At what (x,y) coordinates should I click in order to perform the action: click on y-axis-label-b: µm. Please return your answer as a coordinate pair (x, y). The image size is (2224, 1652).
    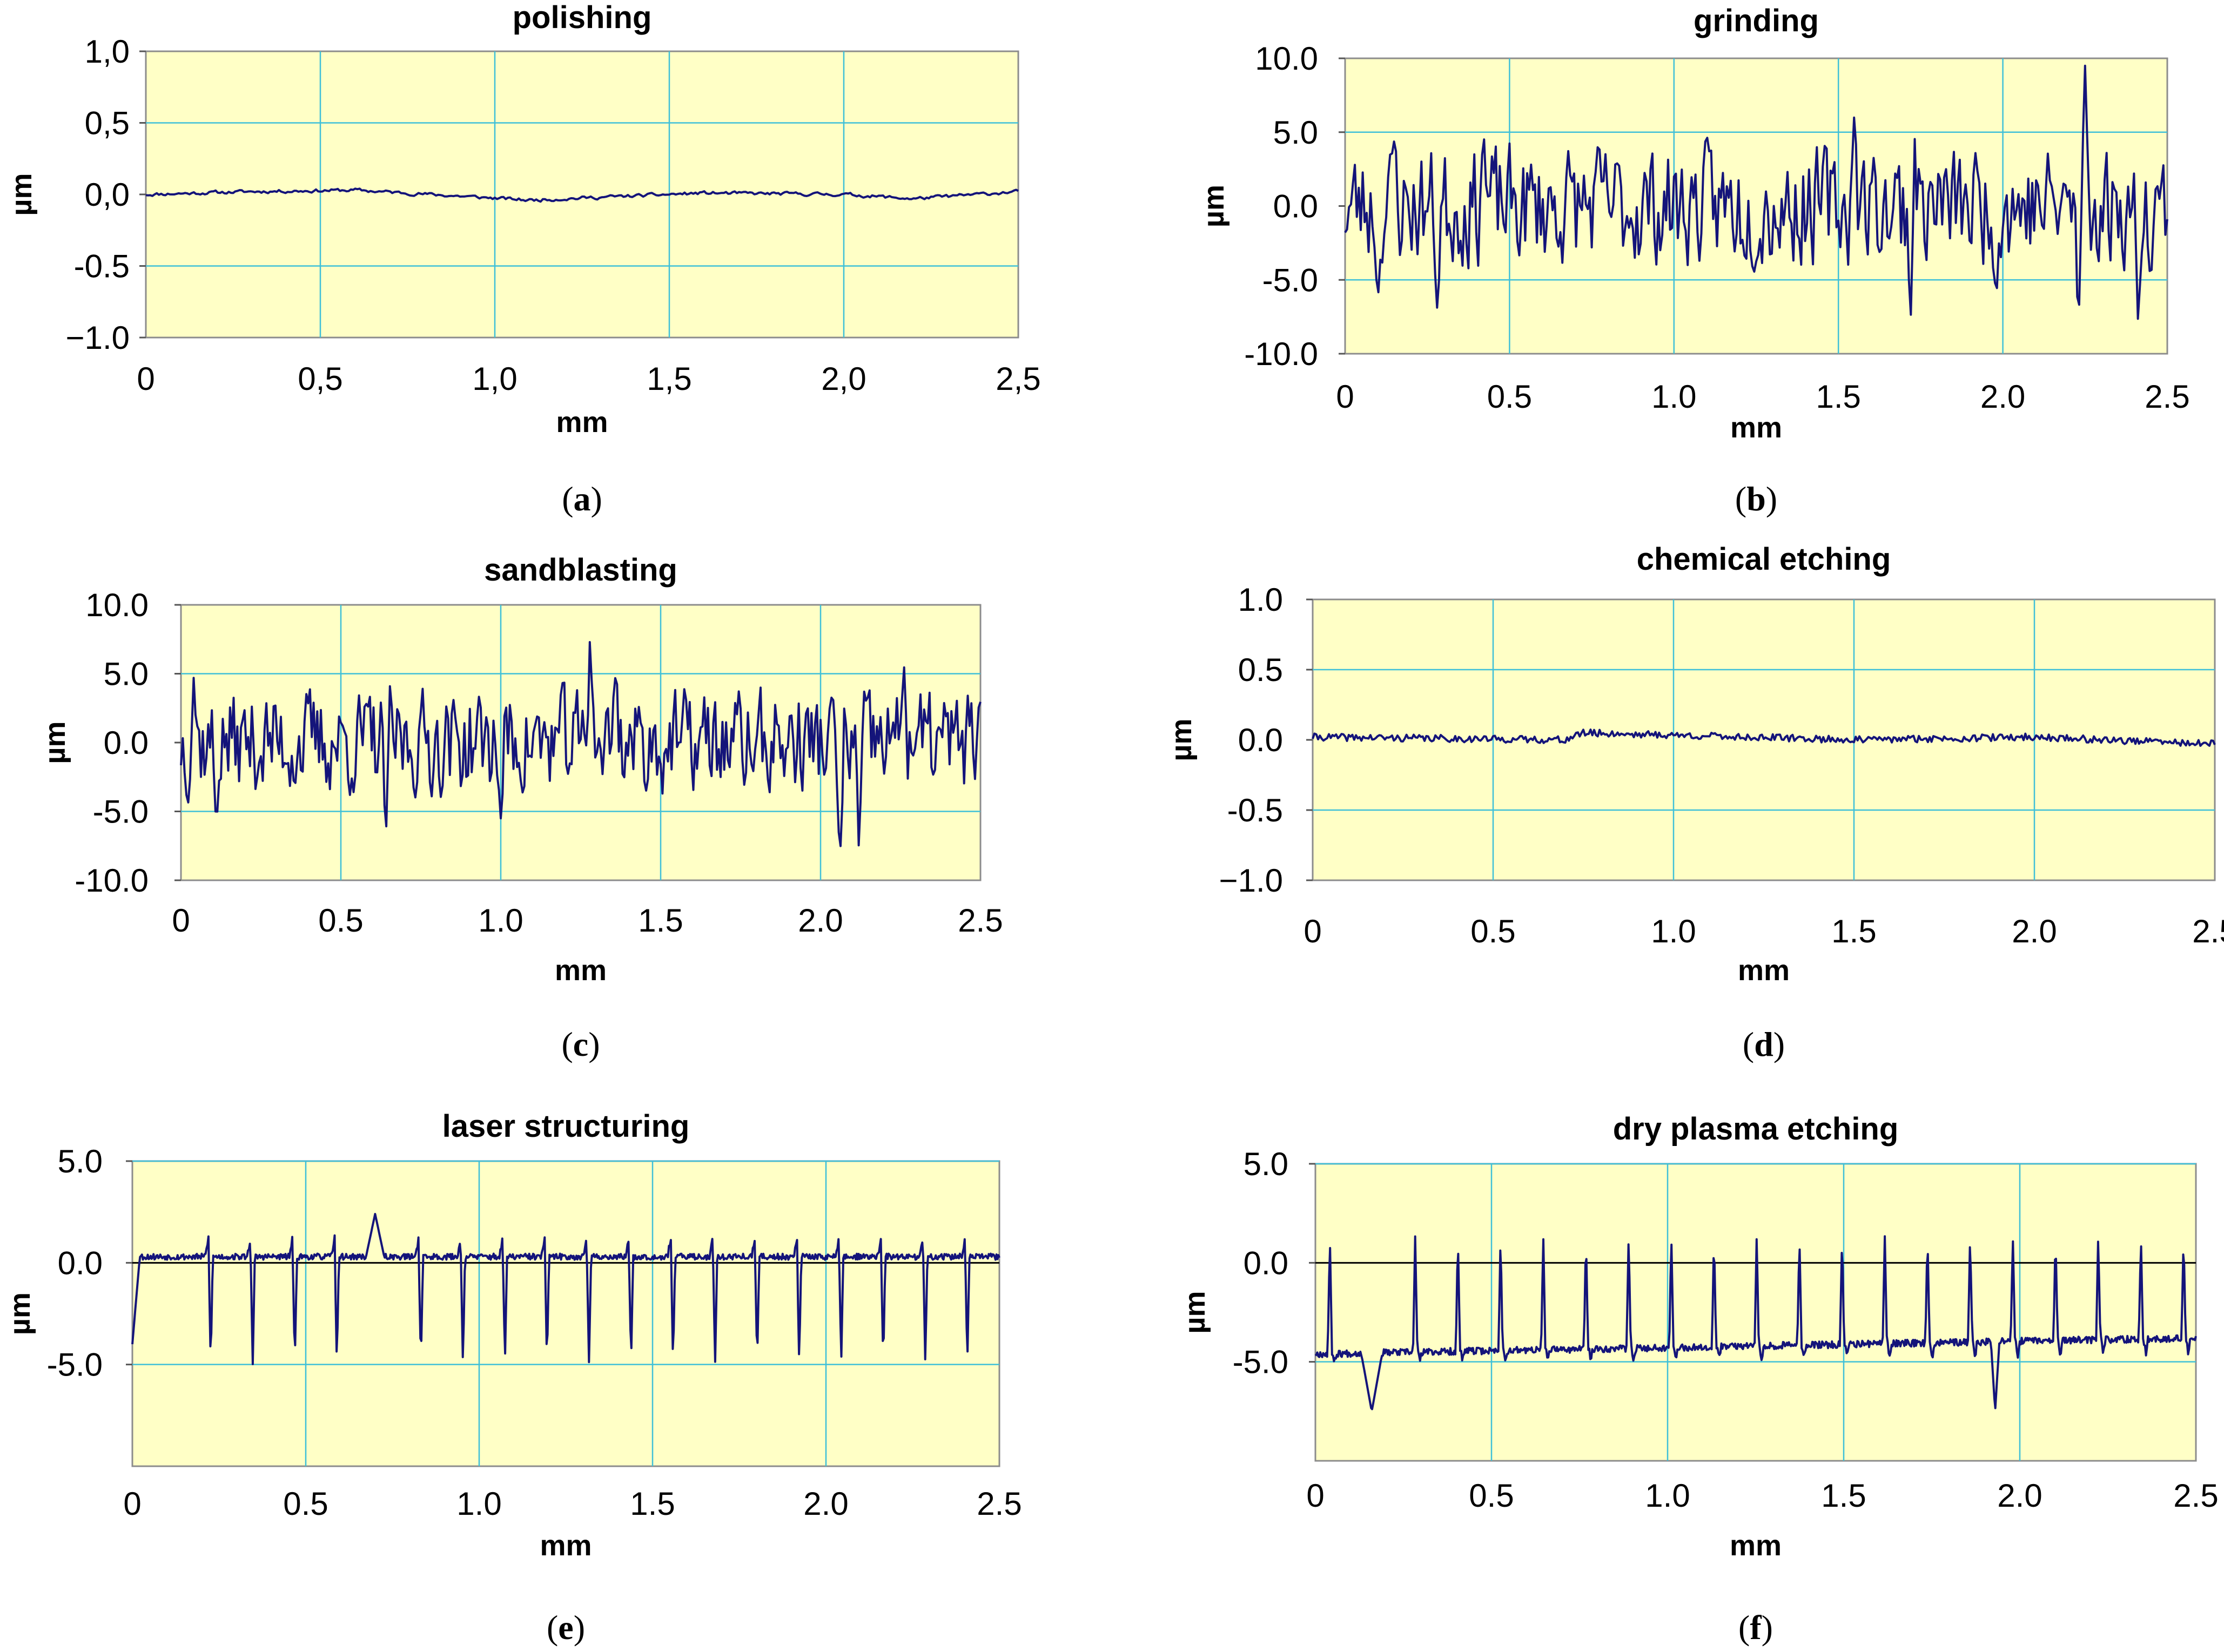
    Looking at the image, I should click on (1214, 206).